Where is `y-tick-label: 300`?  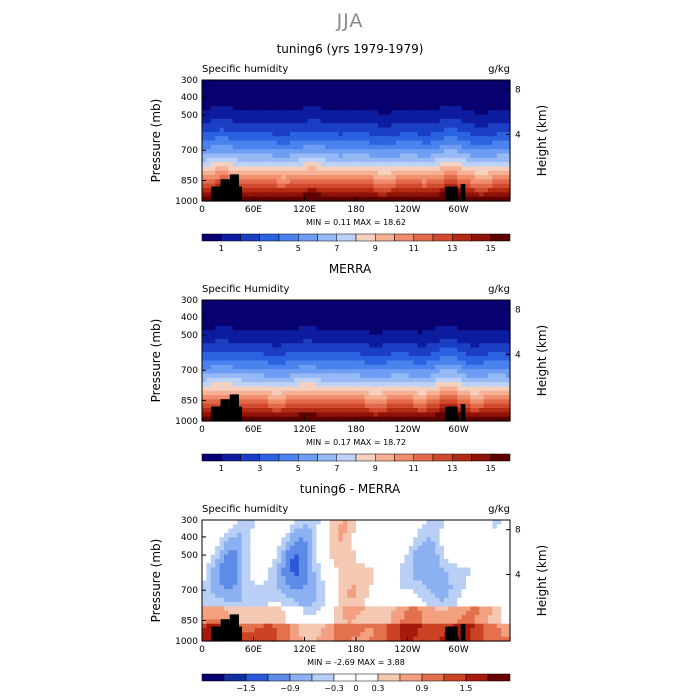
y-tick-label: 300 is located at coordinates (189, 301).